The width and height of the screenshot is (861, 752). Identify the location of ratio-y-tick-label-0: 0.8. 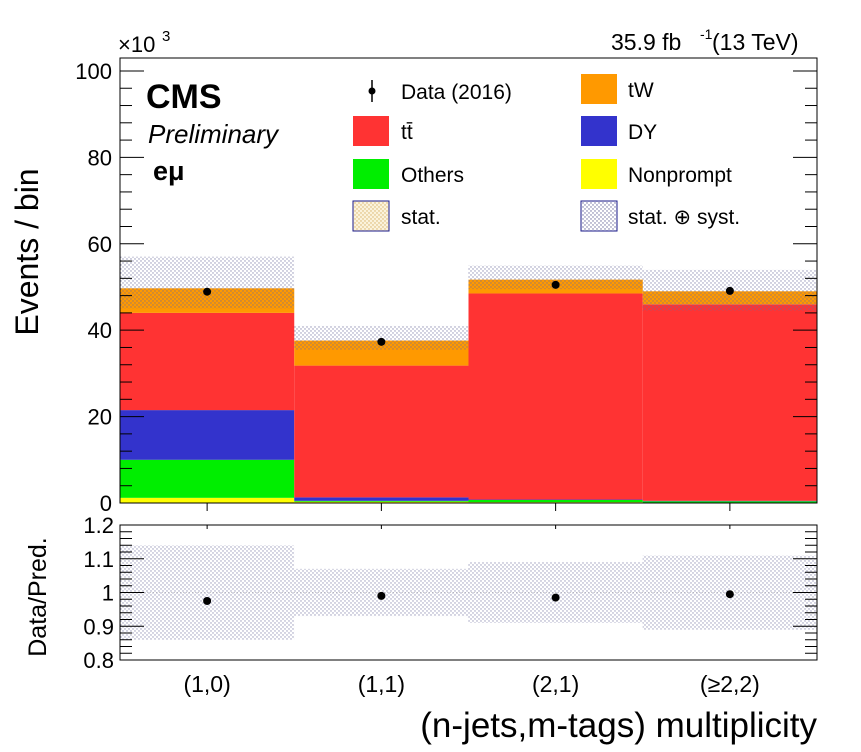
(98, 660).